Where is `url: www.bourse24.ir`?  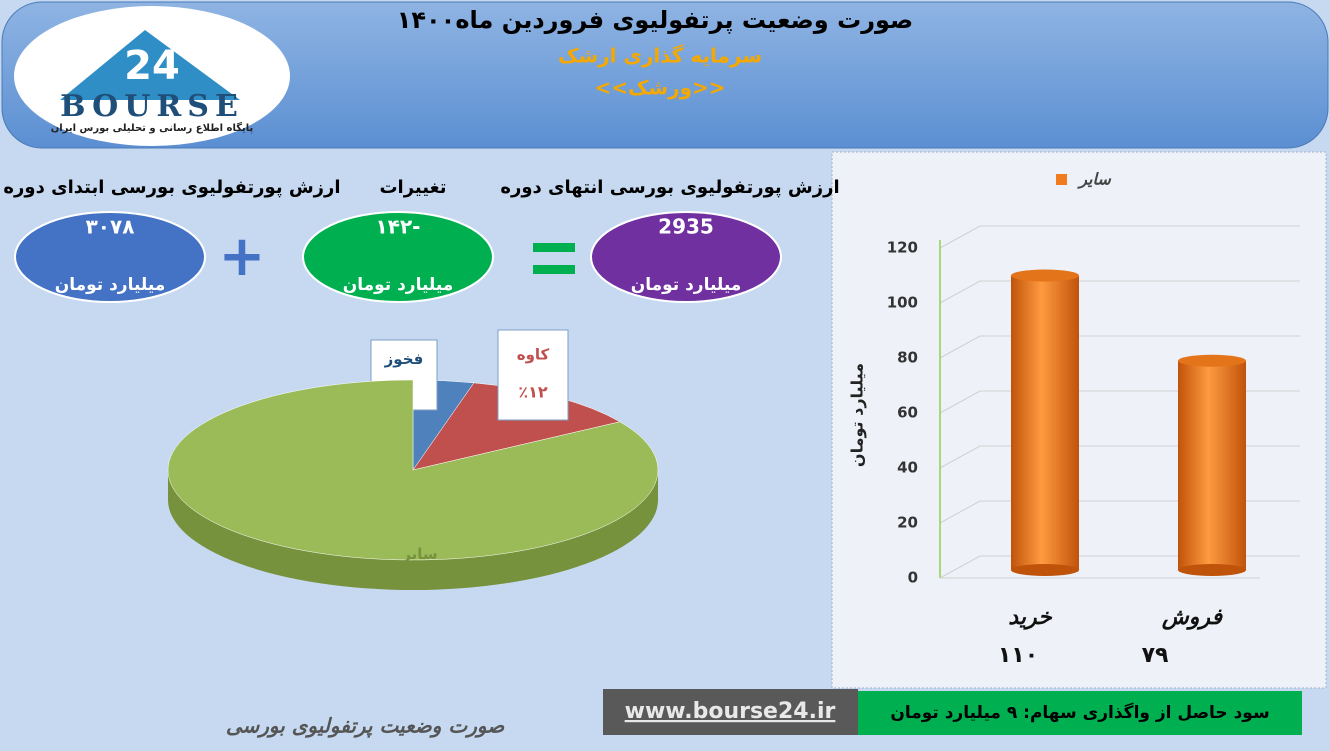
url: www.bourse24.ir is located at coordinates (730, 711).